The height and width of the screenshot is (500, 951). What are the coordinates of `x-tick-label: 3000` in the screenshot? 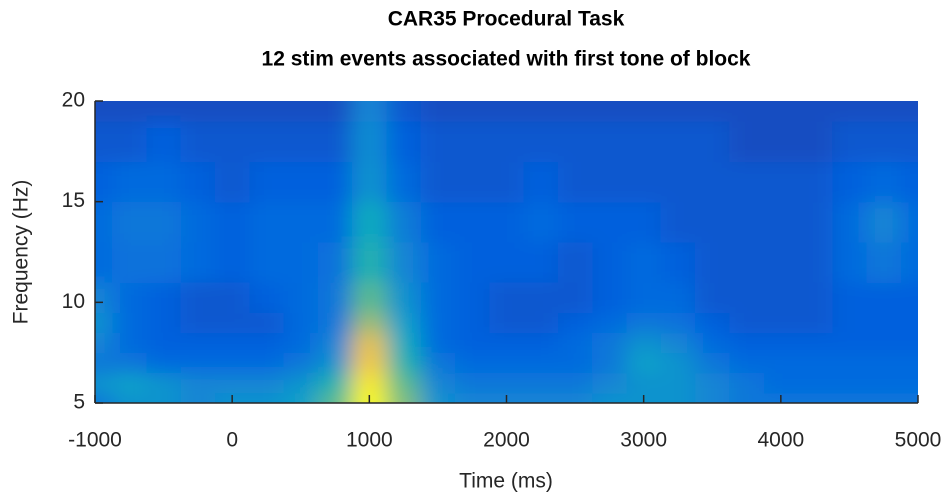 It's located at (643, 440).